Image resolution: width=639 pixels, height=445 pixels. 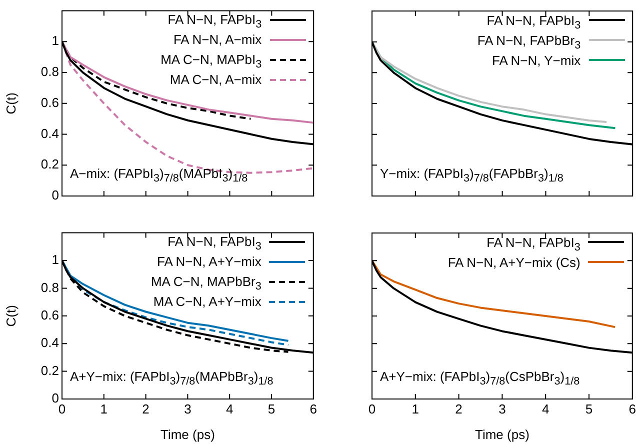 I want to click on legend-label: FA N−N, Y−mix, so click(x=536, y=61).